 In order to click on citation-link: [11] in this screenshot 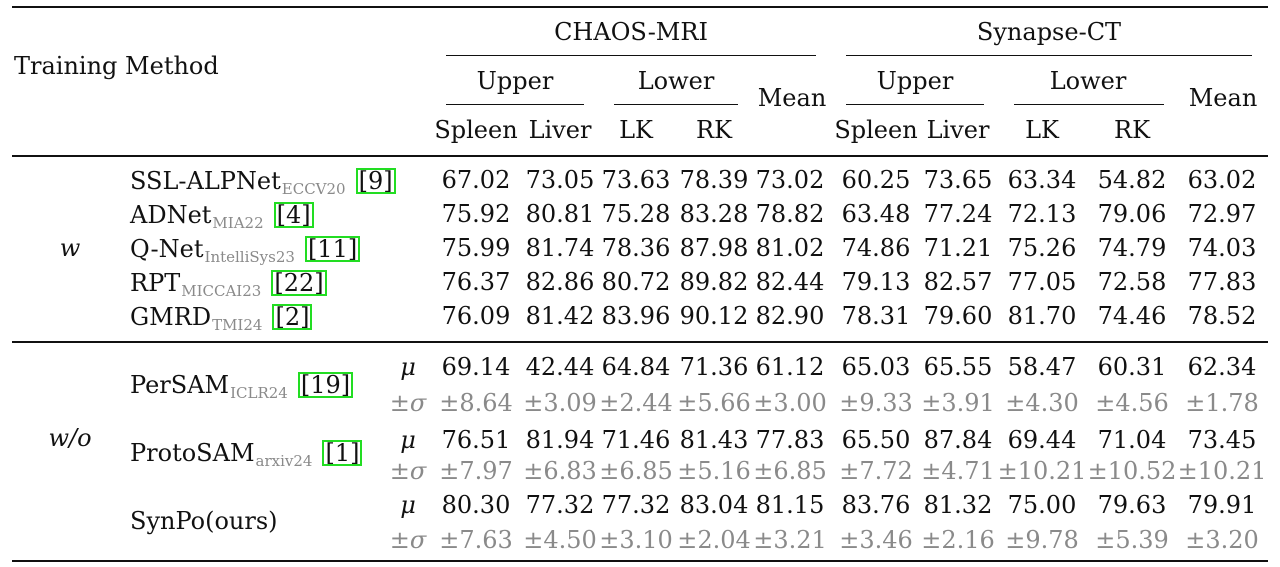, I will do `click(332, 249)`.